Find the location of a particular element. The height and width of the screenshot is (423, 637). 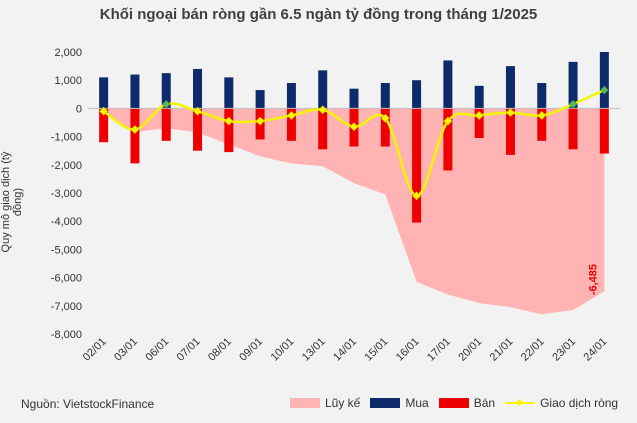

x-tick-label: 23/01 is located at coordinates (564, 350).